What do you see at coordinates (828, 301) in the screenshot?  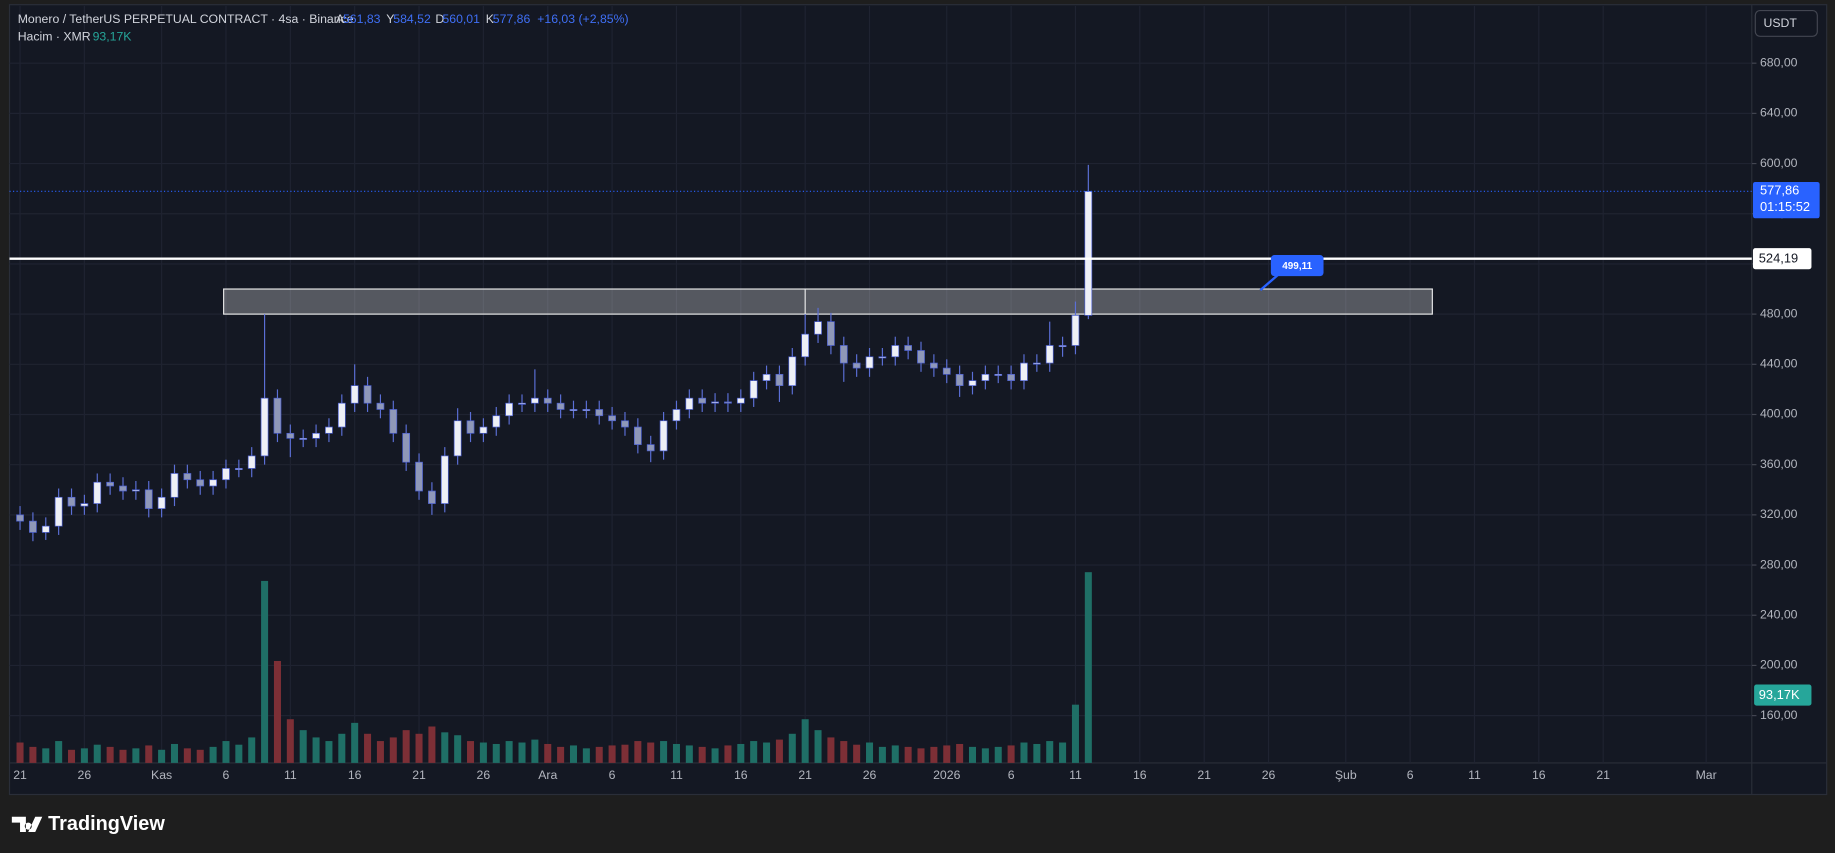 I see `zone-layer` at bounding box center [828, 301].